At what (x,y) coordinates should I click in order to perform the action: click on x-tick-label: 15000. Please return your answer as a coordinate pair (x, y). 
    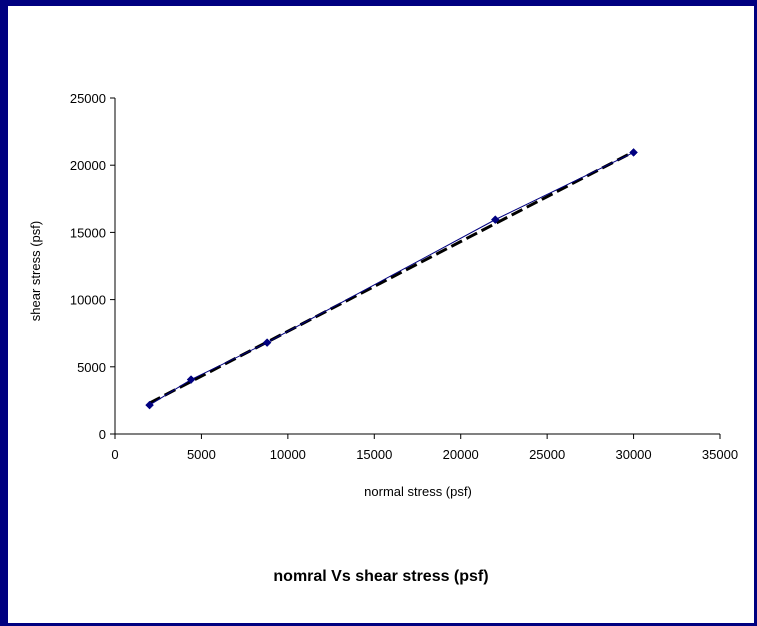
    Looking at the image, I should click on (374, 454).